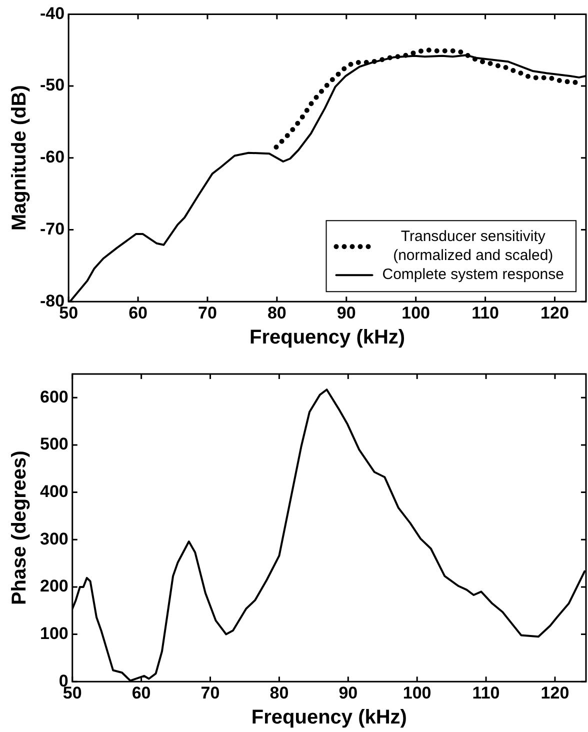 This screenshot has width=588, height=732. What do you see at coordinates (19, 158) in the screenshot?
I see `y-axis-title: Magnitude (dB)` at bounding box center [19, 158].